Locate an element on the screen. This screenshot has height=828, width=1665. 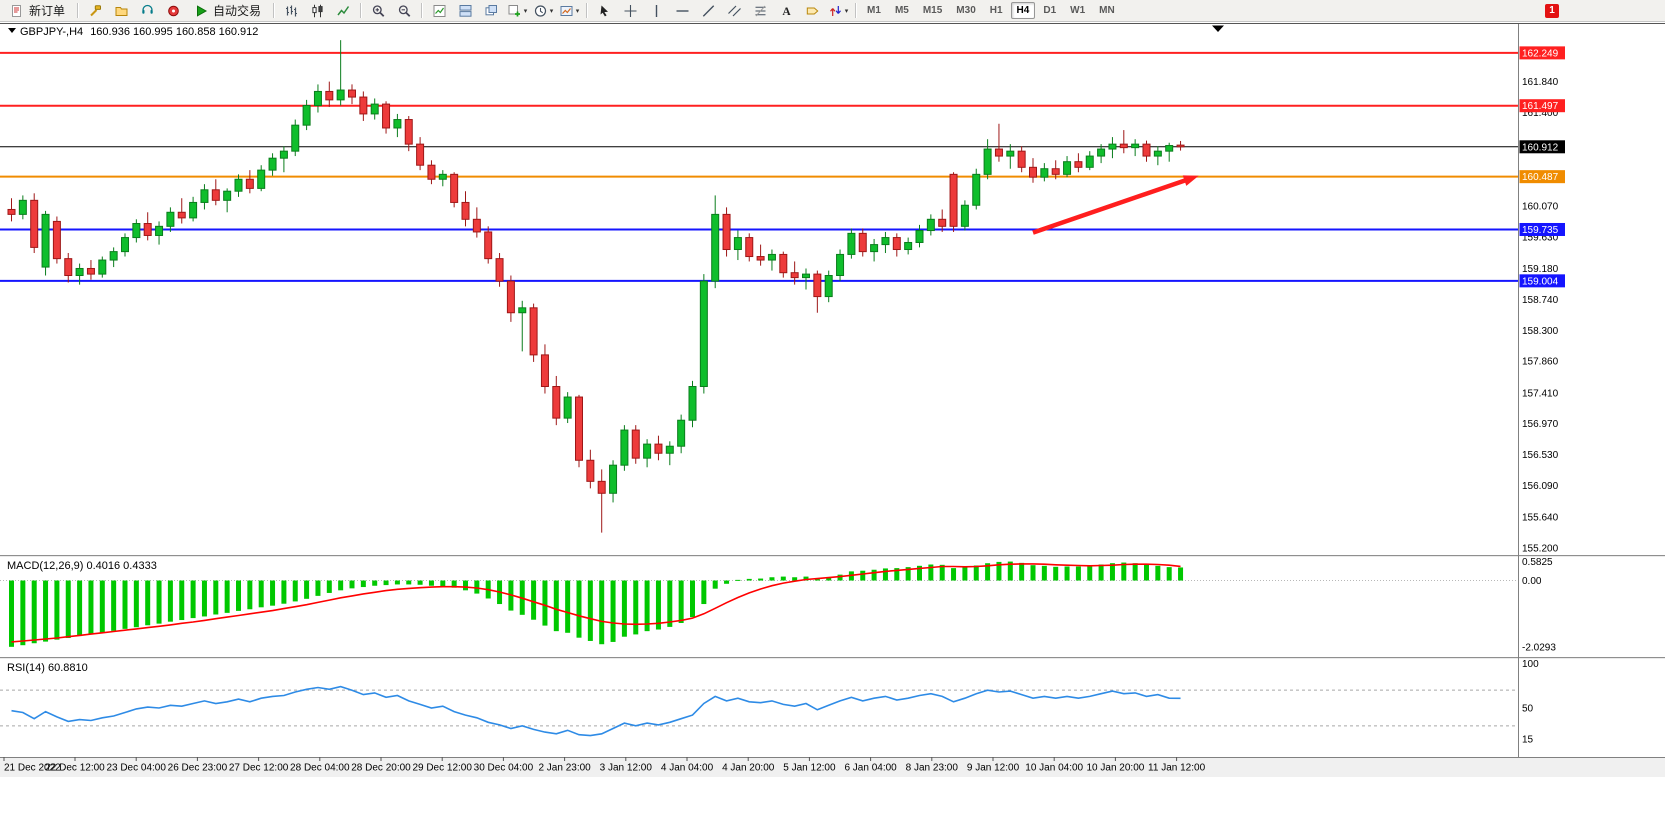
data-window-icon is located at coordinates (173, 10).